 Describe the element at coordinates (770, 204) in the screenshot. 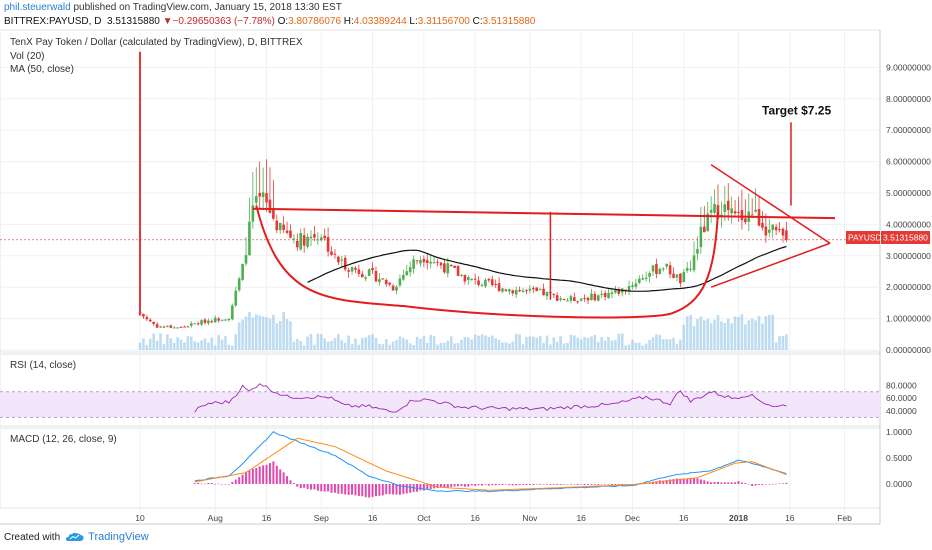

I see `triangle-upper-line` at that location.